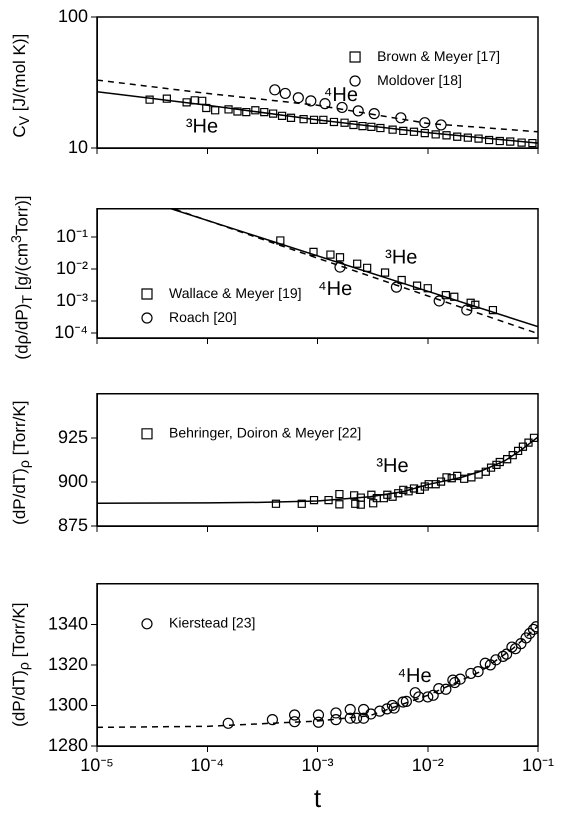 The image size is (570, 825). I want to click on y-tick-label: 1300, so click(68, 704).